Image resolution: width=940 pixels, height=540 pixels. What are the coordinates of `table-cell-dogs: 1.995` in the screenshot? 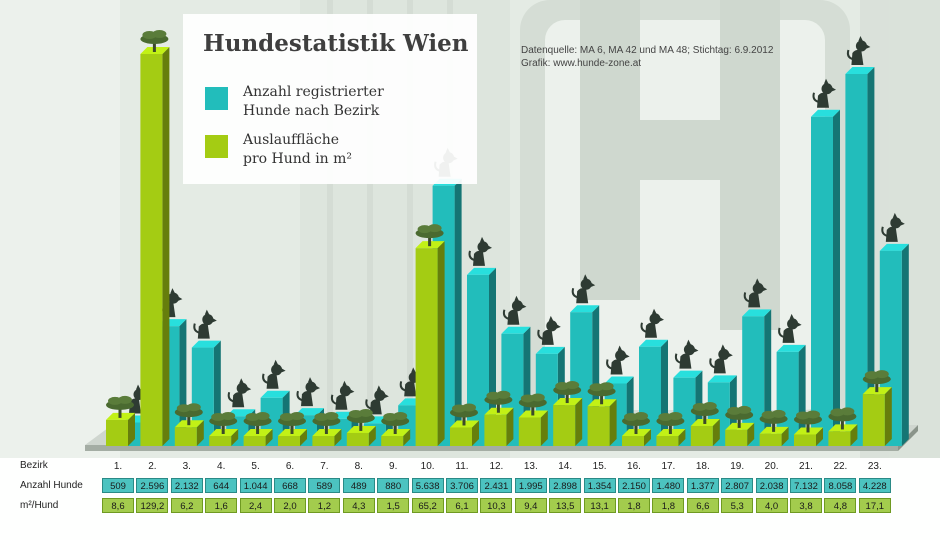 It's located at (530, 485).